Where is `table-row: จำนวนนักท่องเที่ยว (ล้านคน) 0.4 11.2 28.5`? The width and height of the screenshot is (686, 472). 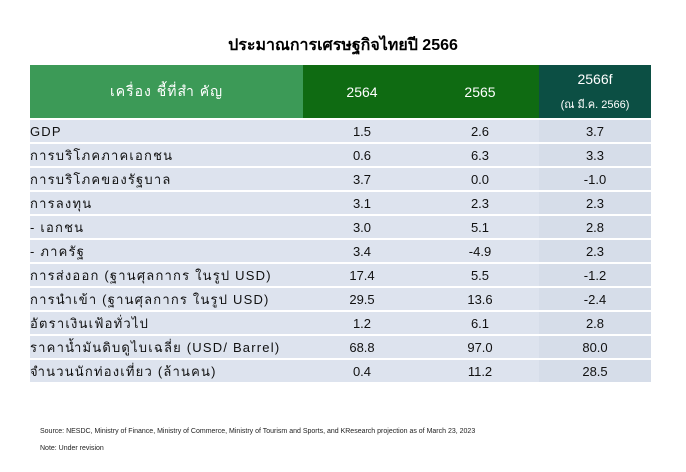
table-row: จำนวนนักท่องเที่ยว (ล้านคน) 0.4 11.2 28.5 is located at coordinates (340, 371).